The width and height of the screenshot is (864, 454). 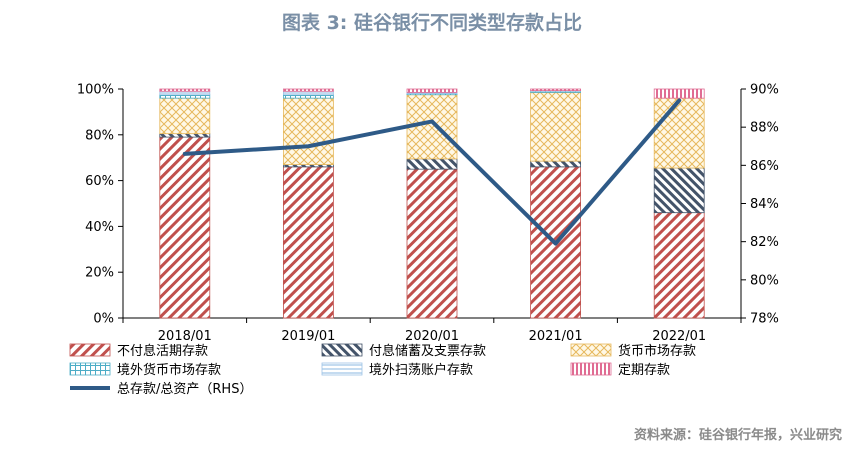 I want to click on right-tick-label: 82%, so click(x=764, y=242).